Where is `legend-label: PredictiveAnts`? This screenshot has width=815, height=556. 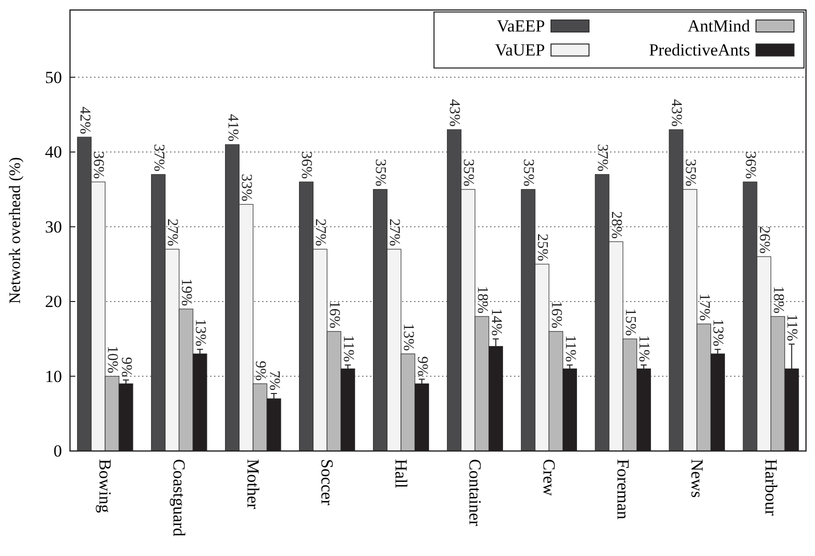 legend-label: PredictiveAnts is located at coordinates (699, 50).